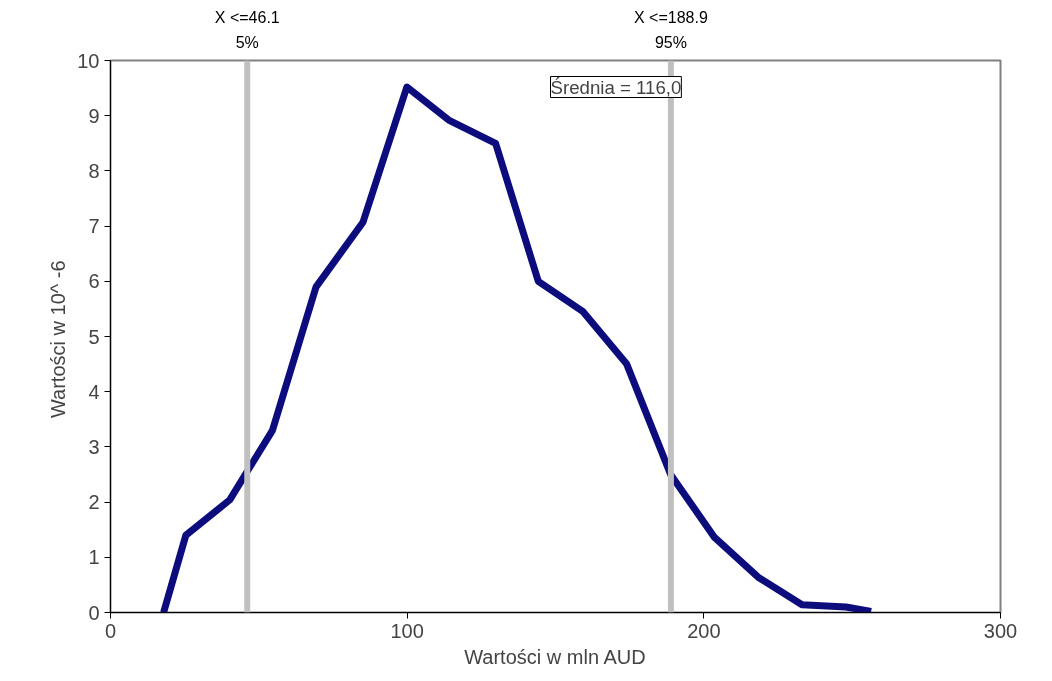 This screenshot has width=1052, height=681. What do you see at coordinates (94, 281) in the screenshot?
I see `y-tick-label: 6` at bounding box center [94, 281].